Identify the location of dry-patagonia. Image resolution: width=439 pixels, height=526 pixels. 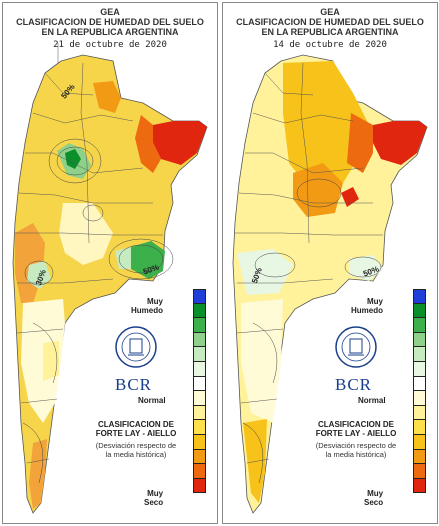
(255, 461).